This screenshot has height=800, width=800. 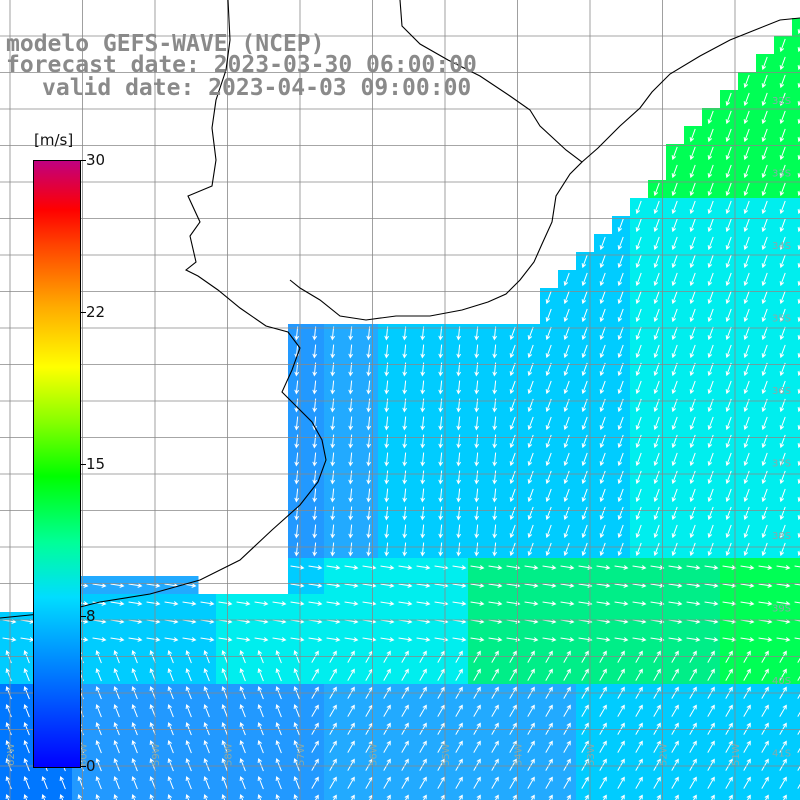 I want to click on lon-label: 56W, so click(x=374, y=754).